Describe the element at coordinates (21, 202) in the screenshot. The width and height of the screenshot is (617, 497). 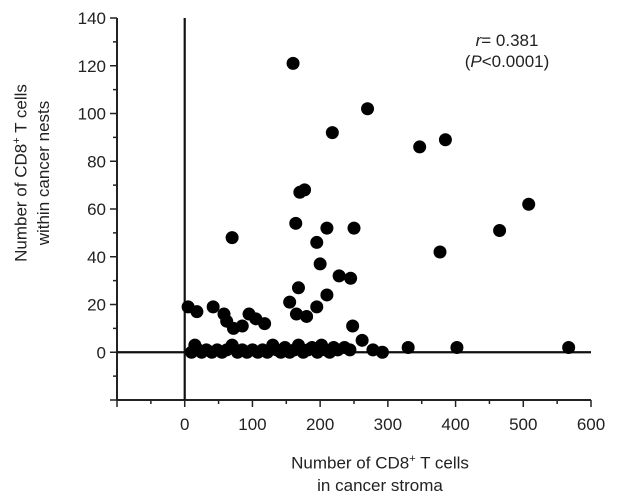
I see `y-axis-title-main: Number of CD8` at that location.